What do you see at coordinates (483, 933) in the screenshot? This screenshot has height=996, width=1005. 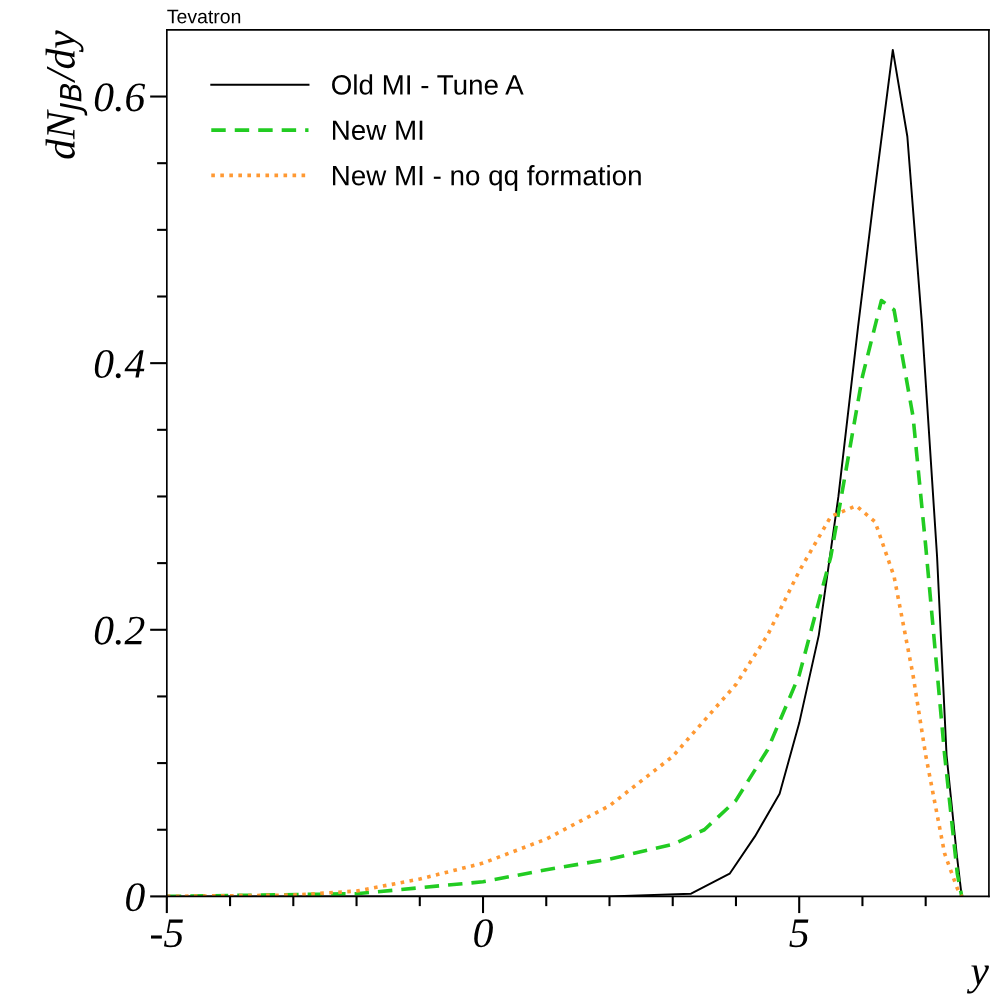 I see `x-tick-label: 0` at bounding box center [483, 933].